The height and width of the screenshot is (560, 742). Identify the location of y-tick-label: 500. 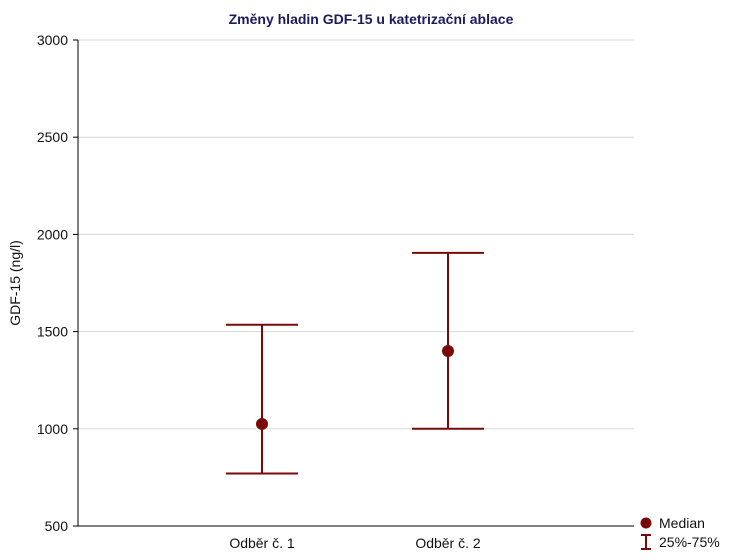
(57, 526).